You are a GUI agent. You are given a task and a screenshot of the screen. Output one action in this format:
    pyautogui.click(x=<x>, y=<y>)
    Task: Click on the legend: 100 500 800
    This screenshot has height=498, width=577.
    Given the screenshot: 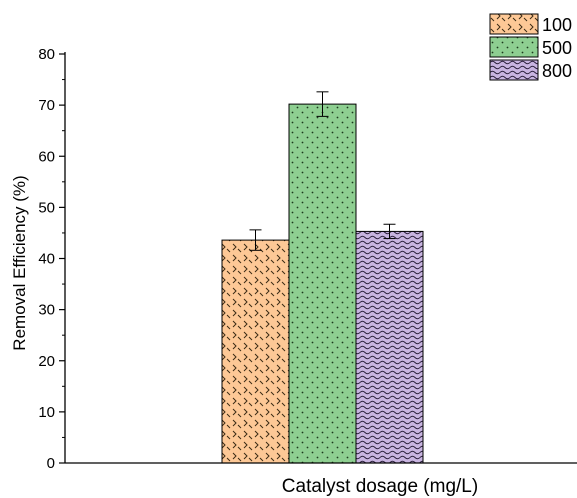 What is the action you would take?
    pyautogui.click(x=530, y=47)
    